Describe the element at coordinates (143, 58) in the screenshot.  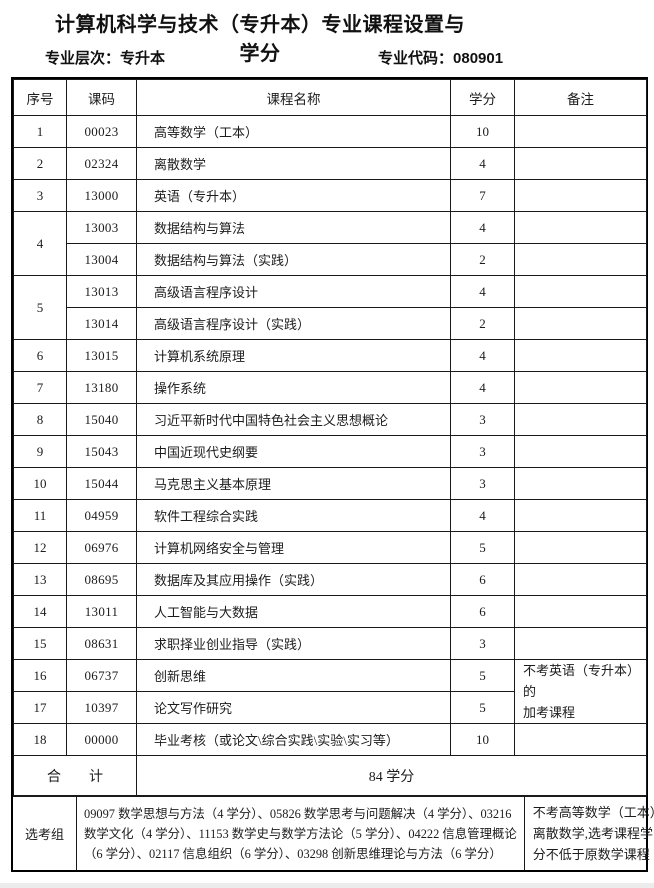
I see `meta-level-value: 专升本` at that location.